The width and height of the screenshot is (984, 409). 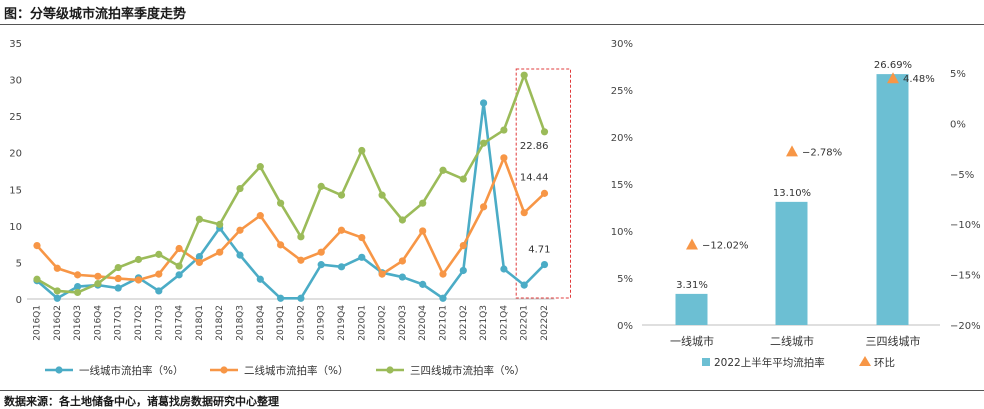 What do you see at coordinates (15, 81) in the screenshot?
I see `y-tick-label: 30` at bounding box center [15, 81].